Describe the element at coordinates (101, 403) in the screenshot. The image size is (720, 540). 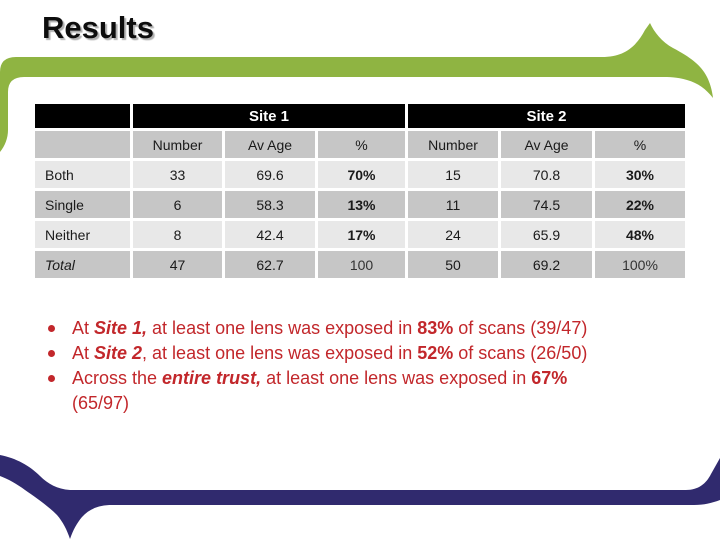
I see `bullet-wrap-line: (65/97)` at that location.